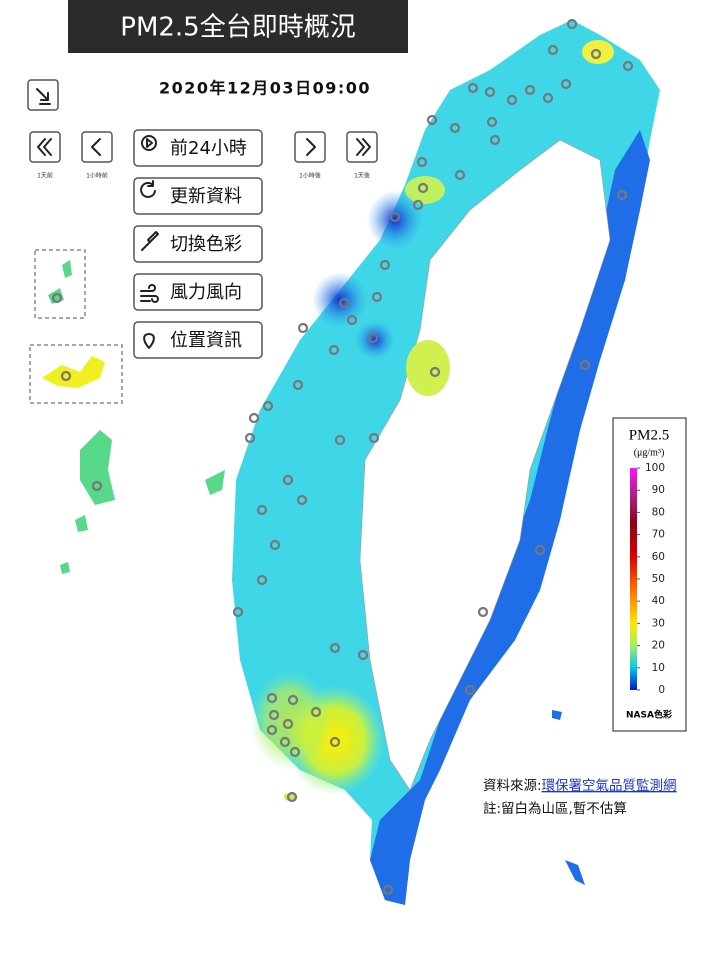  What do you see at coordinates (198, 292) in the screenshot?
I see `menu-button: 風力風向` at bounding box center [198, 292].